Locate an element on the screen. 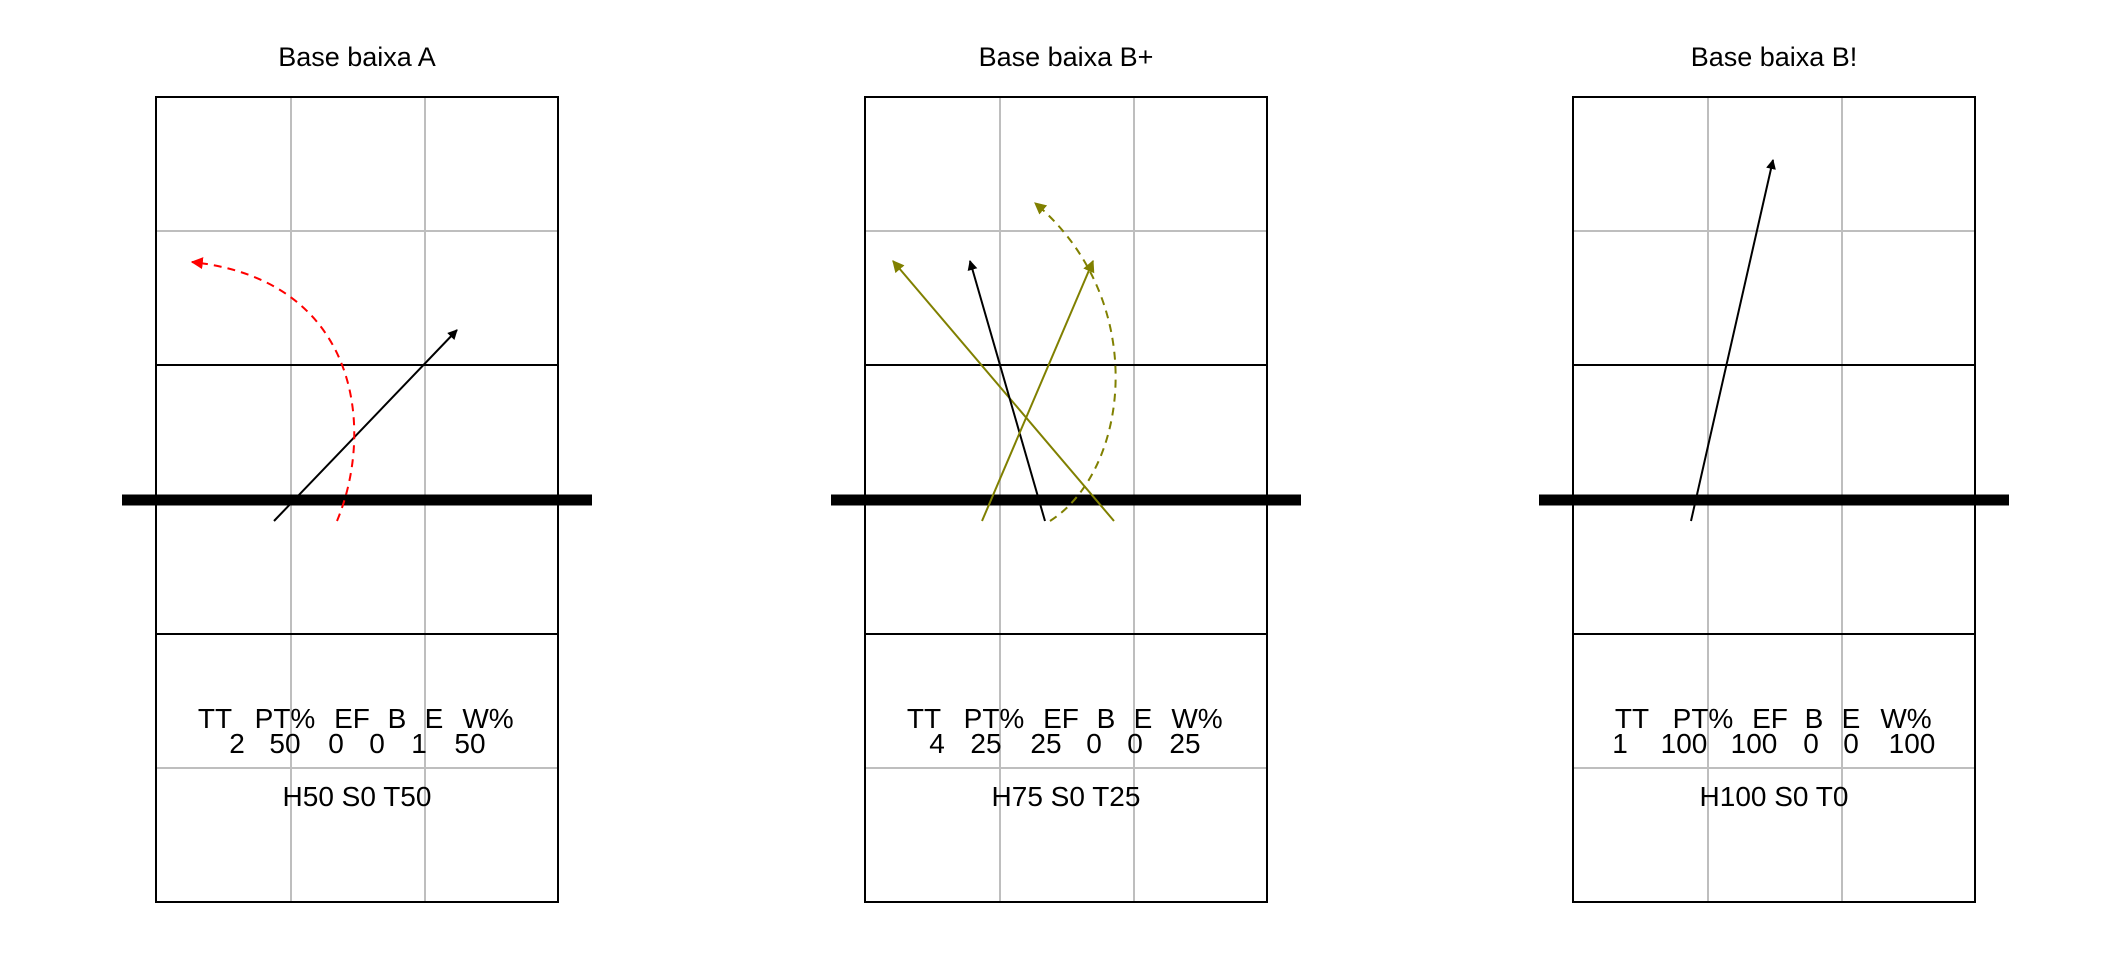  stats-values: 2 50 0 0 1 50 is located at coordinates (357, 743).